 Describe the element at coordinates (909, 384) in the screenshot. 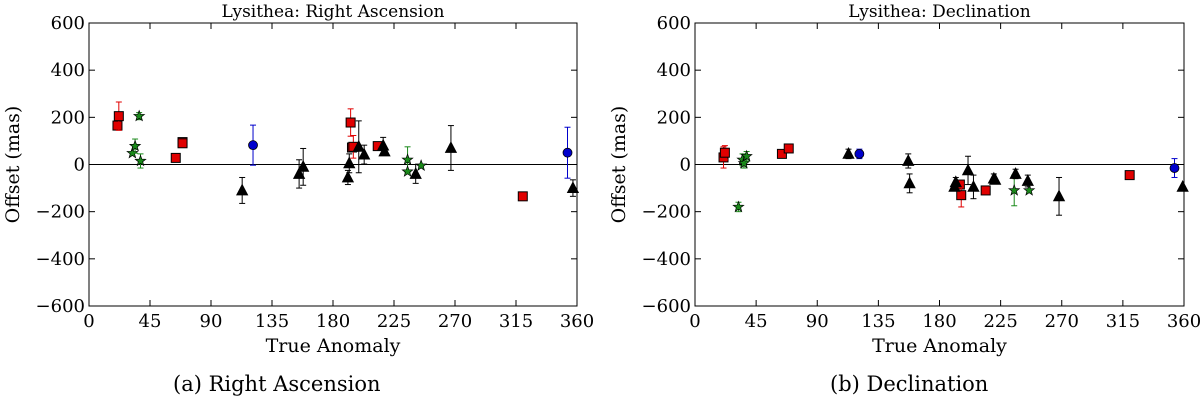

I see `caption-declination: (b) Declination` at that location.